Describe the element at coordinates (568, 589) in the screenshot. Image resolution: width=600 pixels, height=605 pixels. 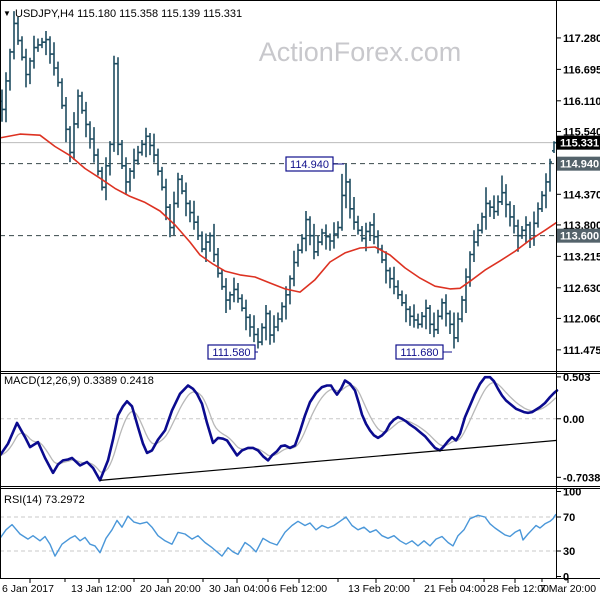
I see `time-tick-label: 7 Mar 20:00` at that location.